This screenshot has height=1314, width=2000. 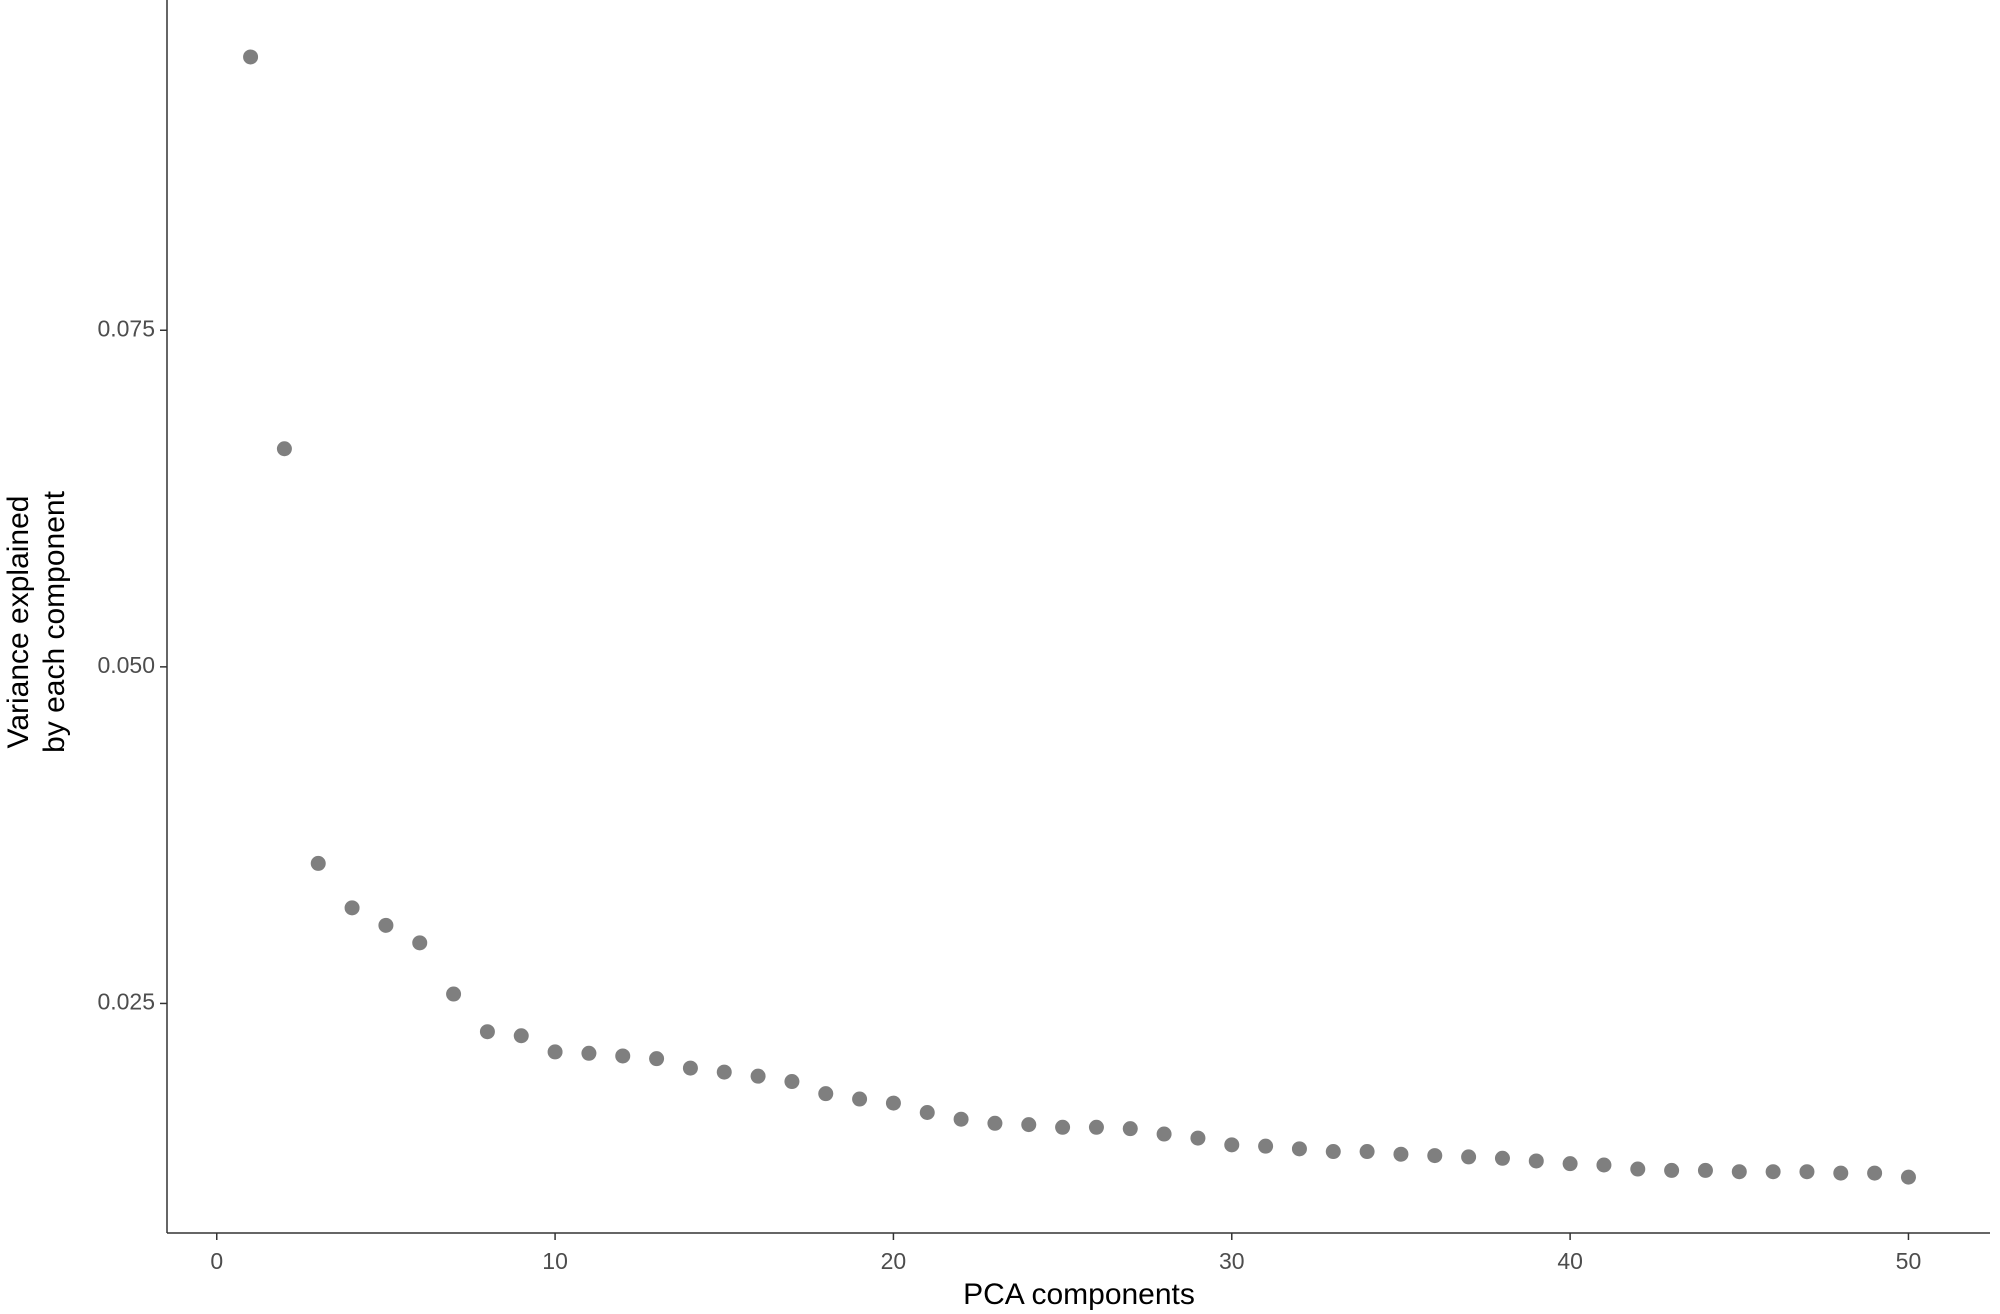 What do you see at coordinates (126, 328) in the screenshot?
I see `y-tick-label: 0.075` at bounding box center [126, 328].